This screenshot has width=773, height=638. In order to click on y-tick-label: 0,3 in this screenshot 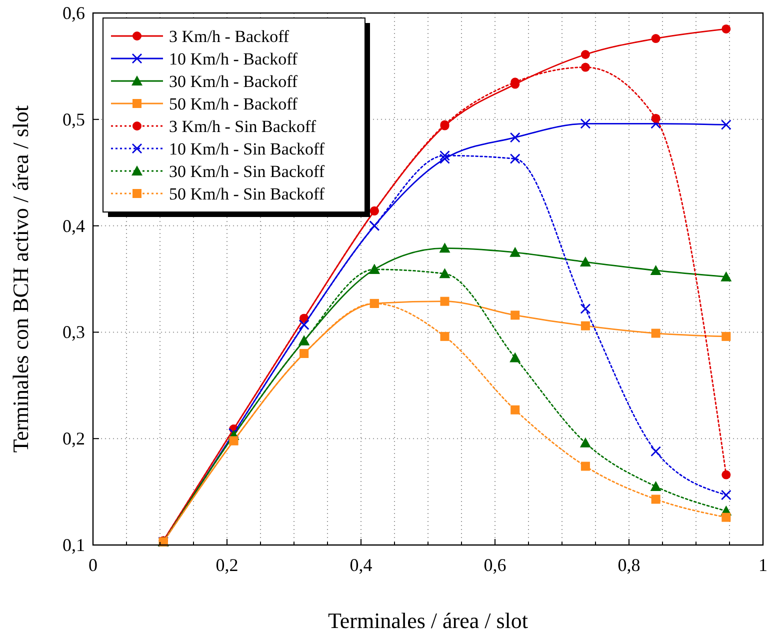, I will do `click(73, 332)`.